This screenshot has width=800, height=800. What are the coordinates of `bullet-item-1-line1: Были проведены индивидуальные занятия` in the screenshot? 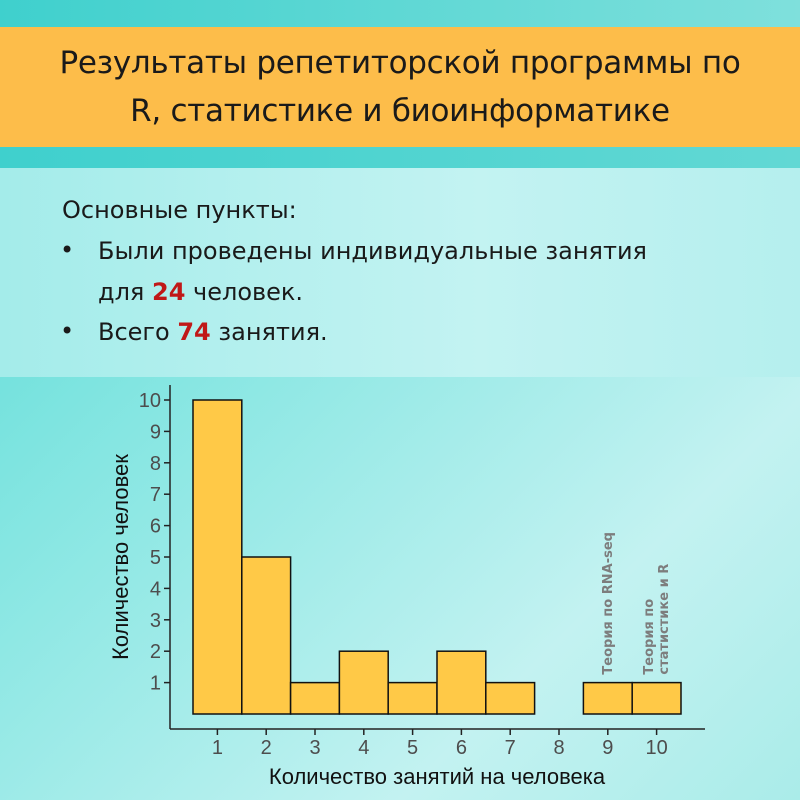 It's located at (372, 251).